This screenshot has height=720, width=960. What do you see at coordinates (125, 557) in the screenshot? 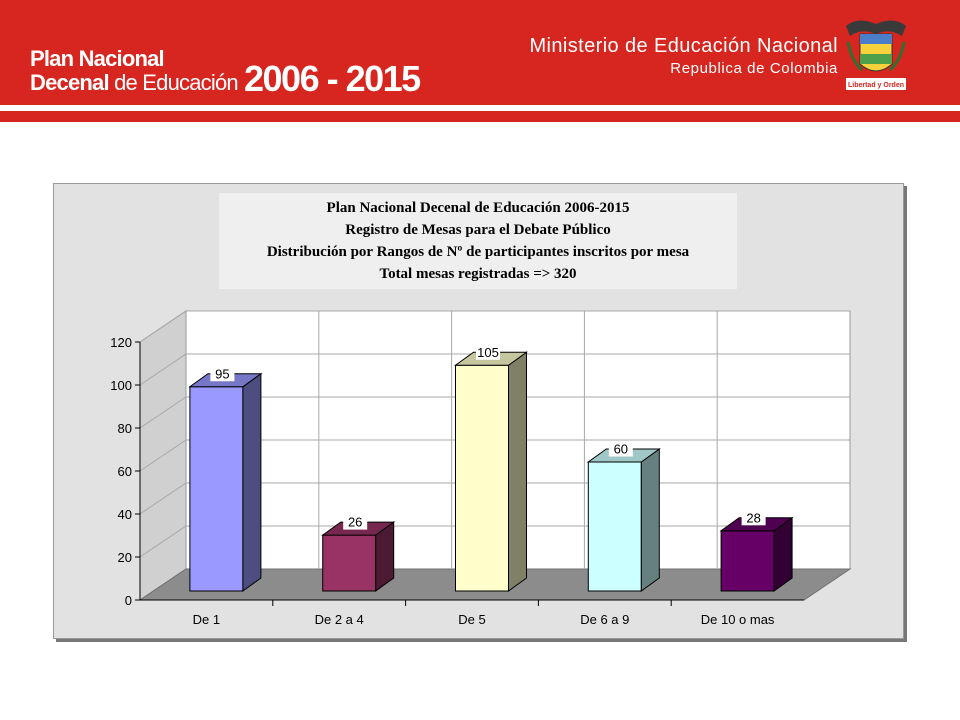
I see `y-tick-label: 20` at bounding box center [125, 557].